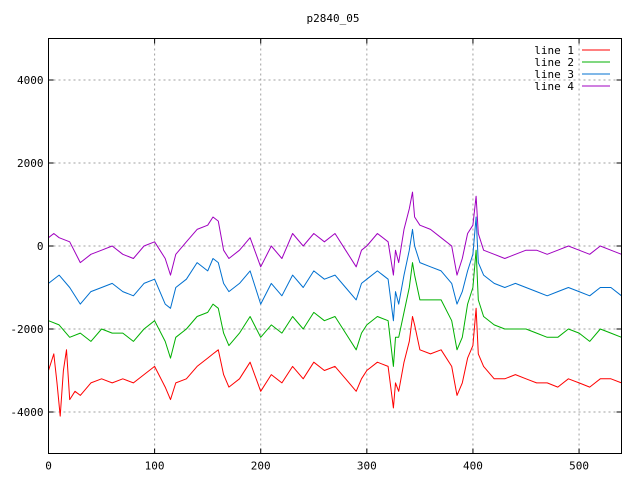  I want to click on legend-label-1: line 1, so click(554, 50).